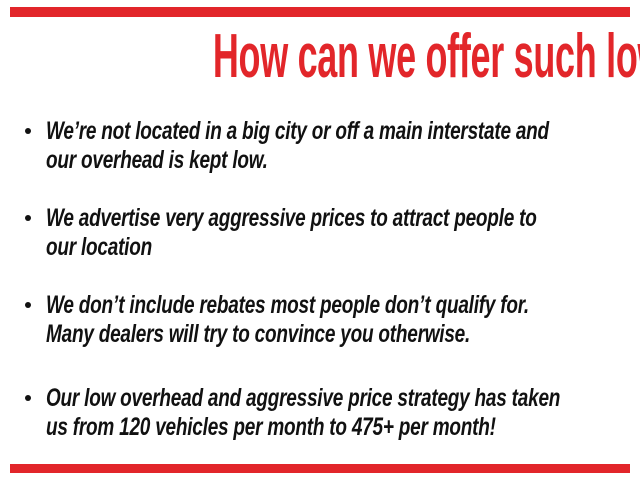 Image resolution: width=640 pixels, height=480 pixels. Describe the element at coordinates (157, 160) in the screenshot. I see `bullet-line: our overhead is kept low.` at that location.